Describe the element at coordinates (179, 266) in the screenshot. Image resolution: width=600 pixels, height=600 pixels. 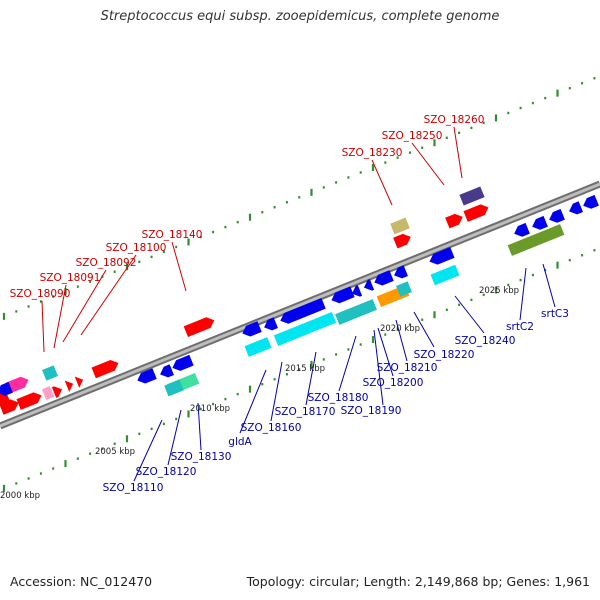
I see `gene-label-SZO_18140-leader` at that location.